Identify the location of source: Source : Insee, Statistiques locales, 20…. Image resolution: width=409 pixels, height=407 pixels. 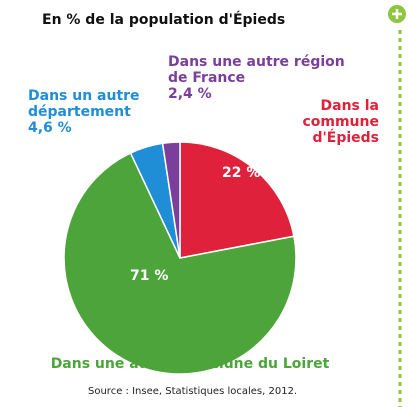
(193, 391).